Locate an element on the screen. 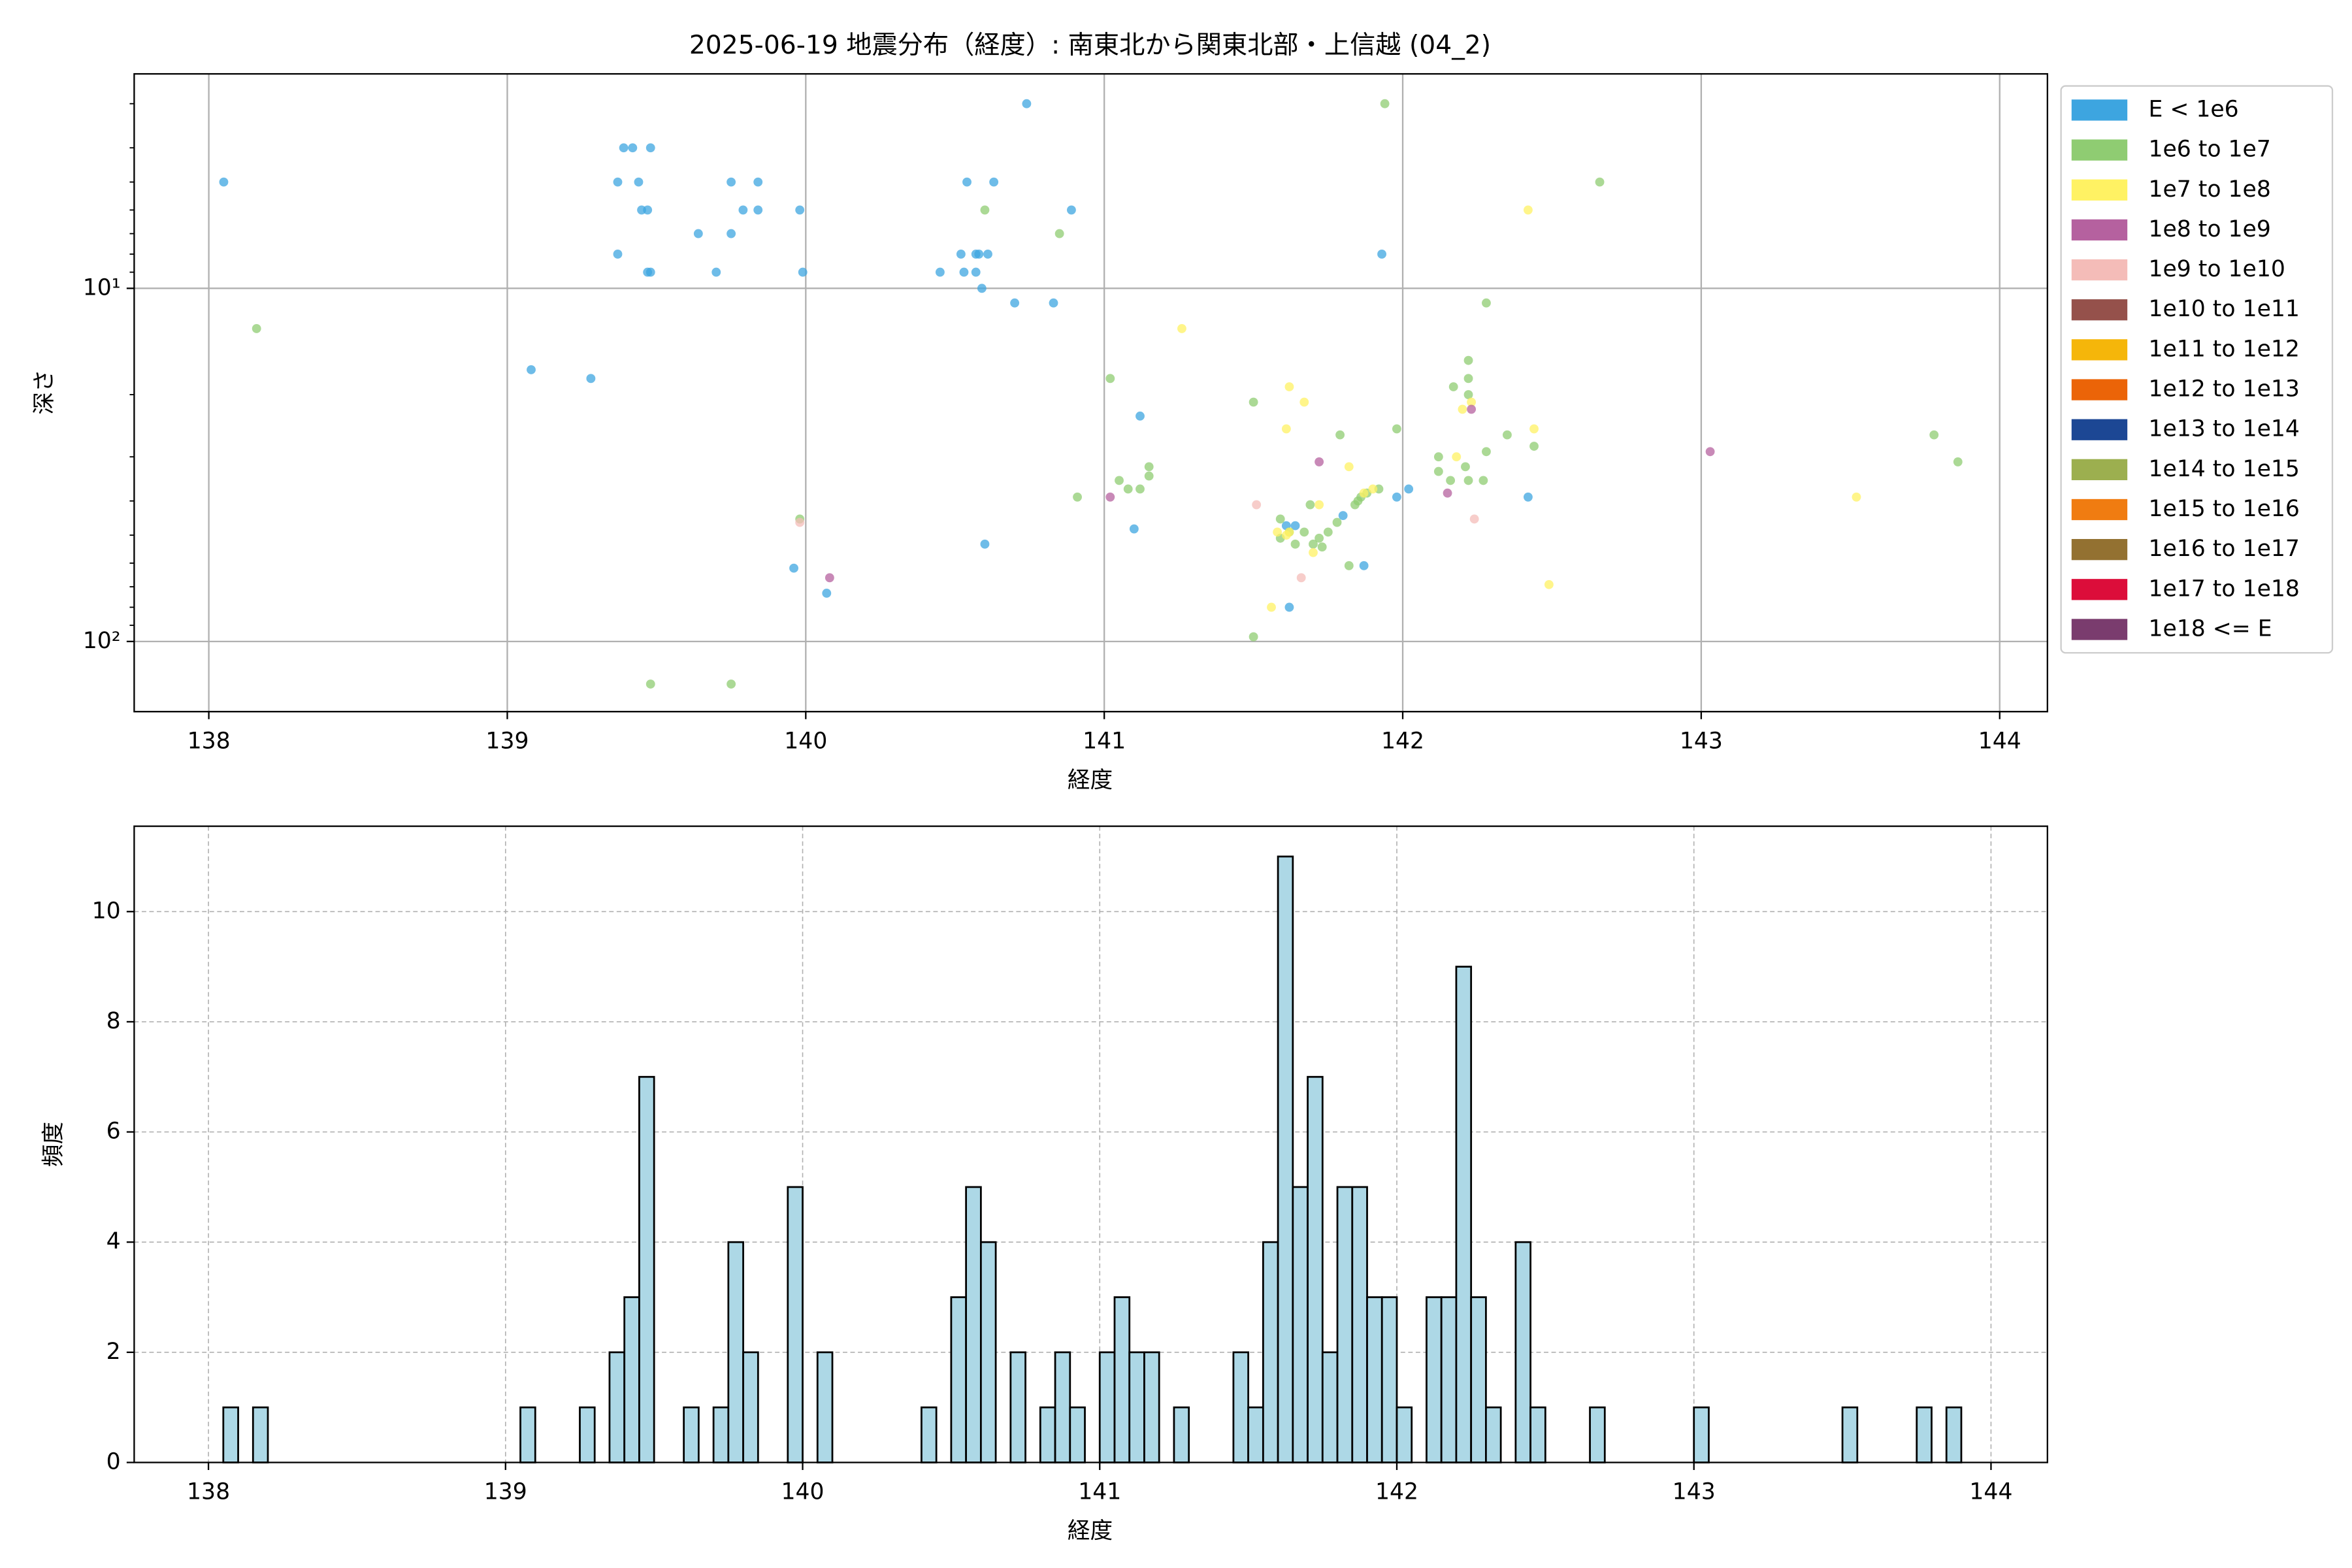 This screenshot has height=1568, width=2352. legend-box is located at coordinates (2197, 369).